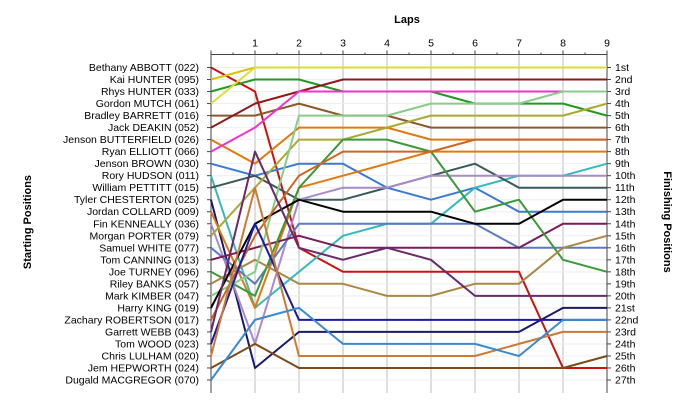 This screenshot has height=405, width=700. I want to click on x-tick-labels: 1 2 3 4 5 6 7 8 9, so click(431, 44).